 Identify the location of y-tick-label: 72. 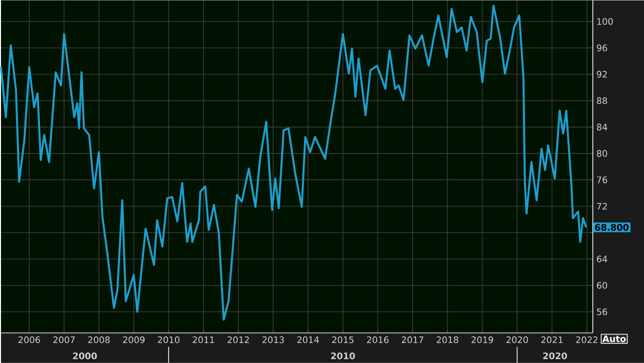
(602, 206).